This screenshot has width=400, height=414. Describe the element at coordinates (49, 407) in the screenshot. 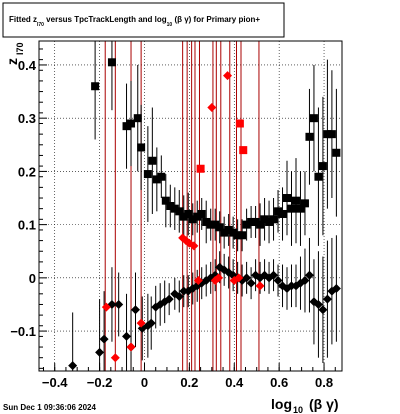

I see `timestamp: Sun Dec 1 09:36:06 2024` at that location.